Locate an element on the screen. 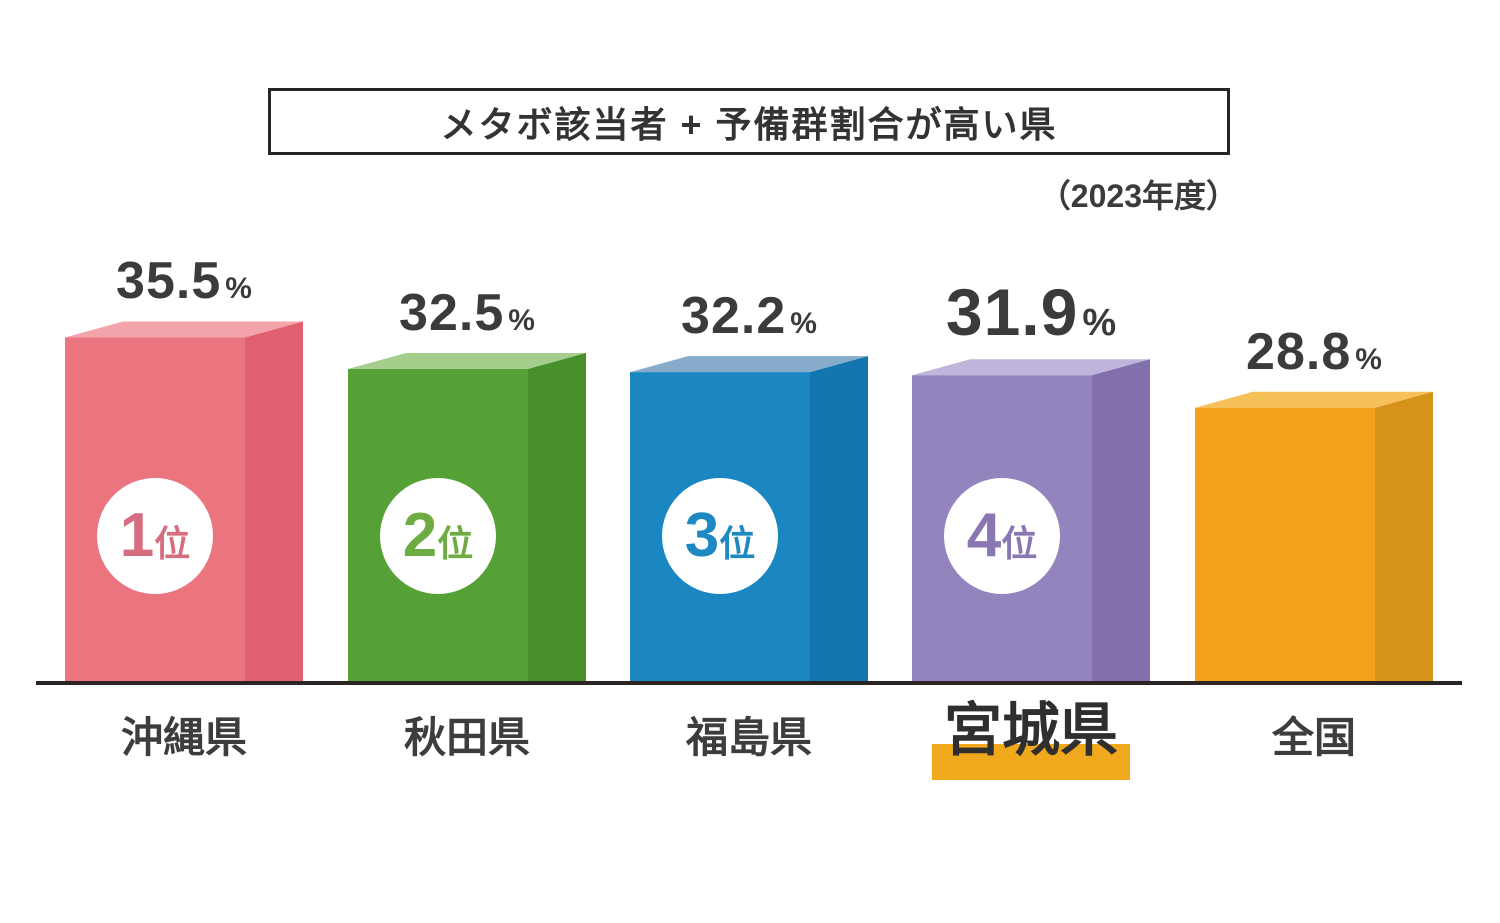  category-text: 秋田県 is located at coordinates (466, 737).